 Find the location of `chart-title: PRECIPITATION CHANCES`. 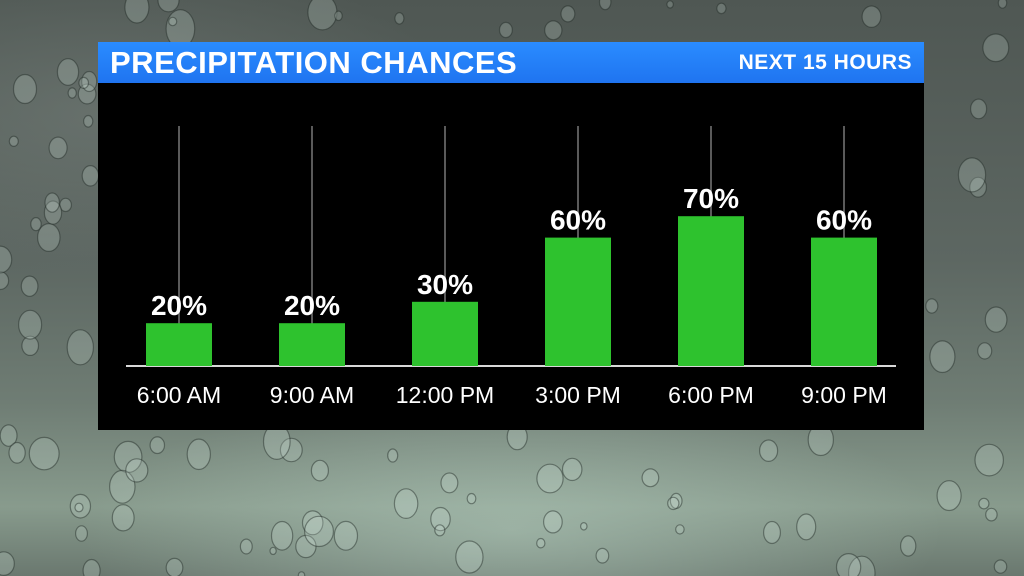

chart-title: PRECIPITATION CHANCES is located at coordinates (314, 62).